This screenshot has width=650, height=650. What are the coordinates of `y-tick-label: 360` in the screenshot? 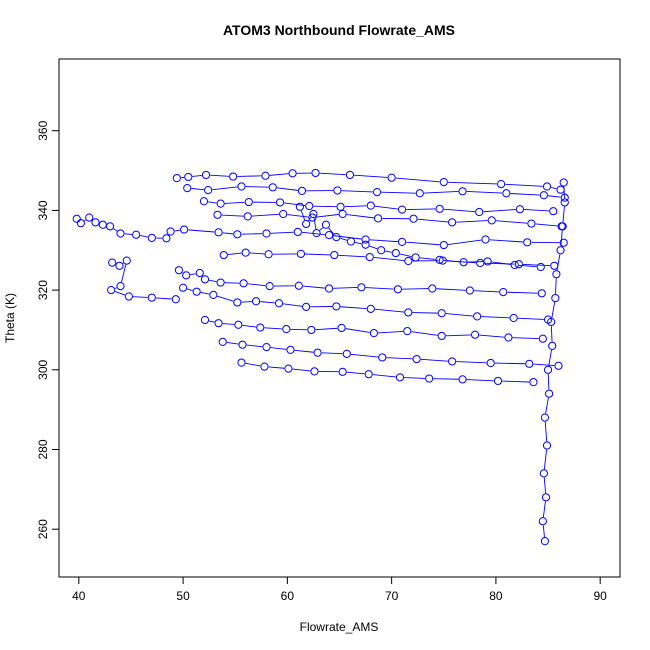 It's located at (43, 130).